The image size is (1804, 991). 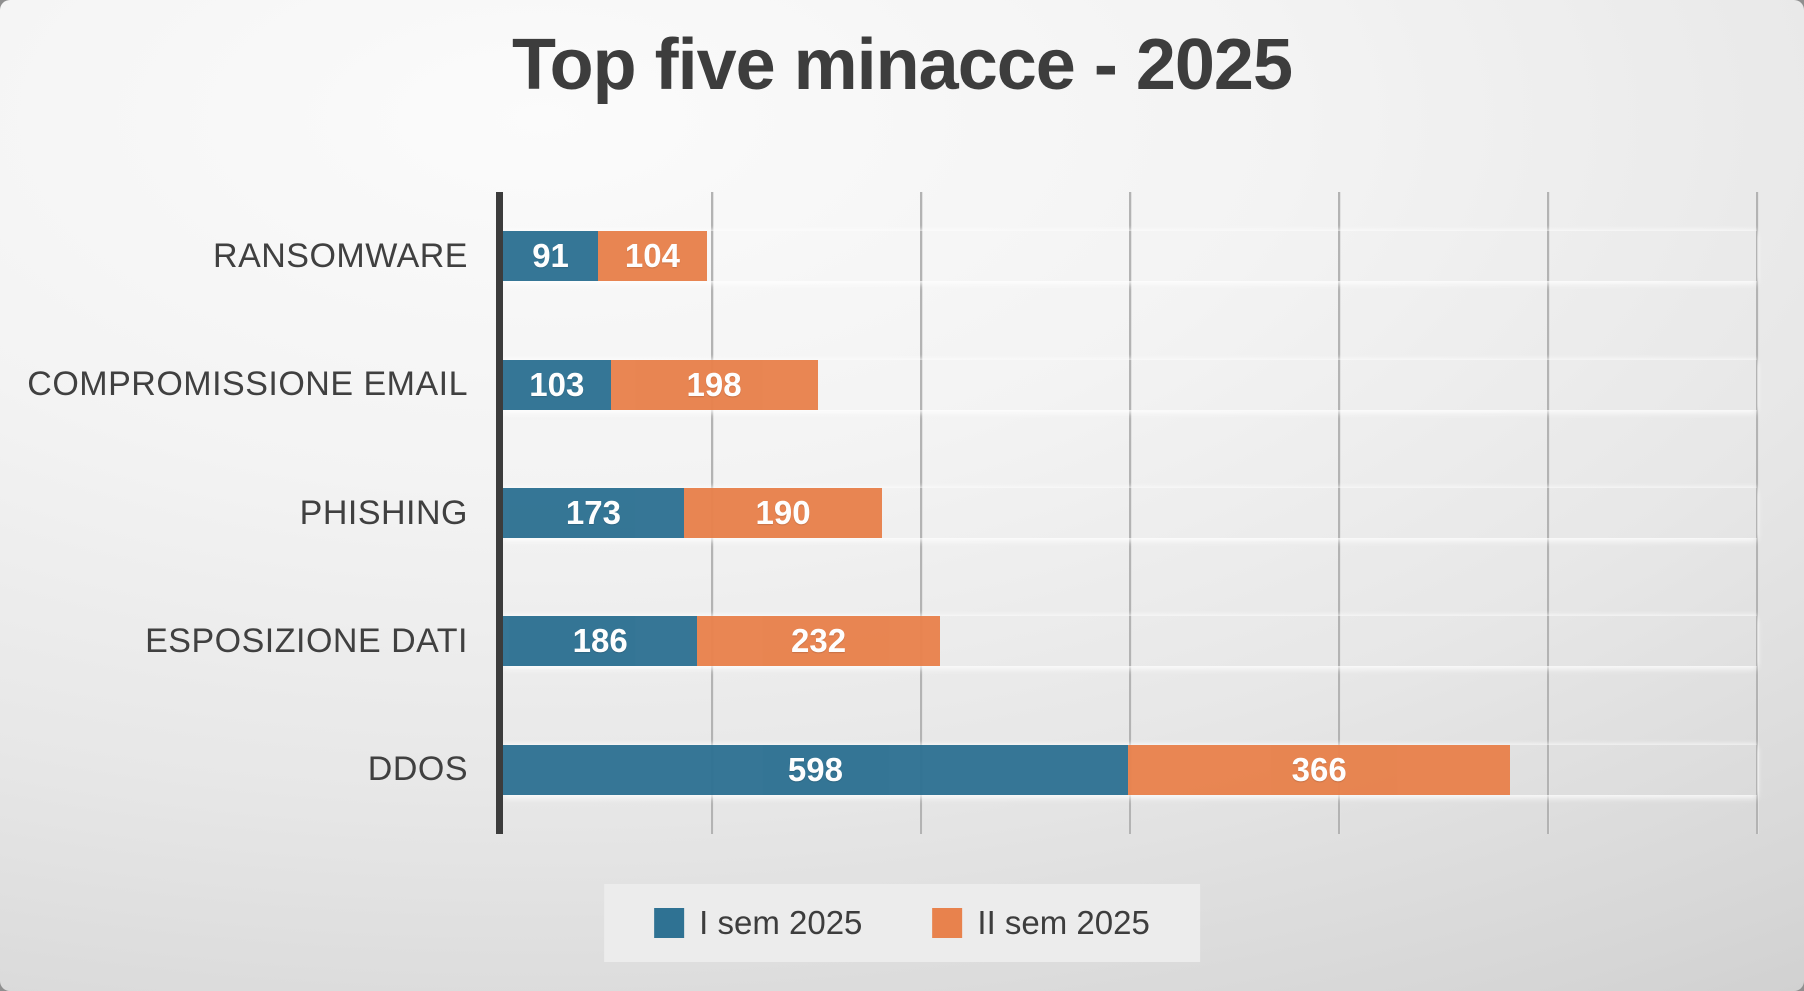 I want to click on category-label: DDOS, so click(x=417, y=769).